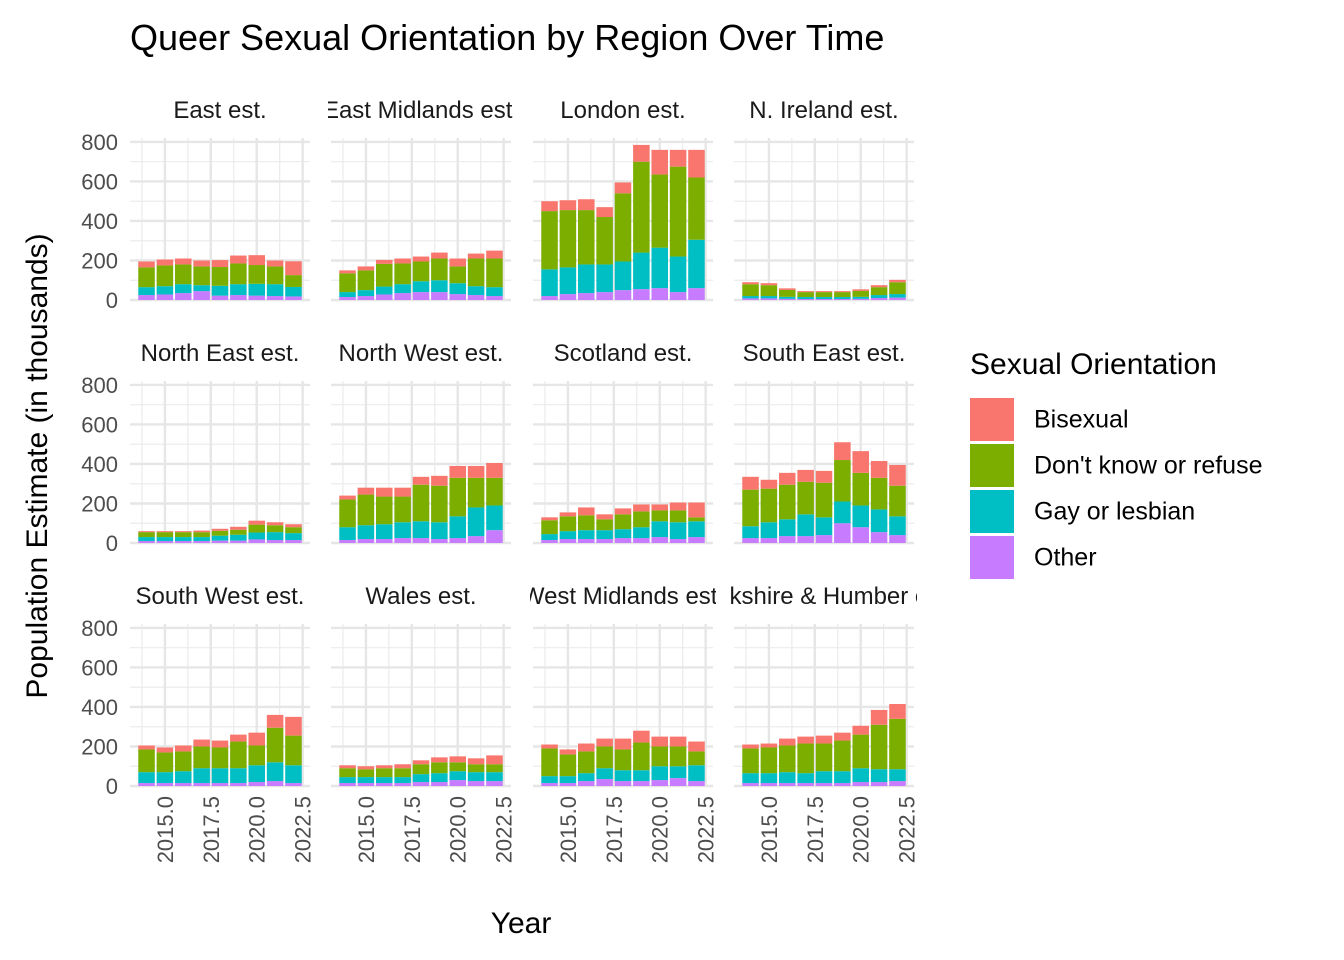  Describe the element at coordinates (623, 596) in the screenshot. I see `facet-strip-label: West Midlands est.` at that location.